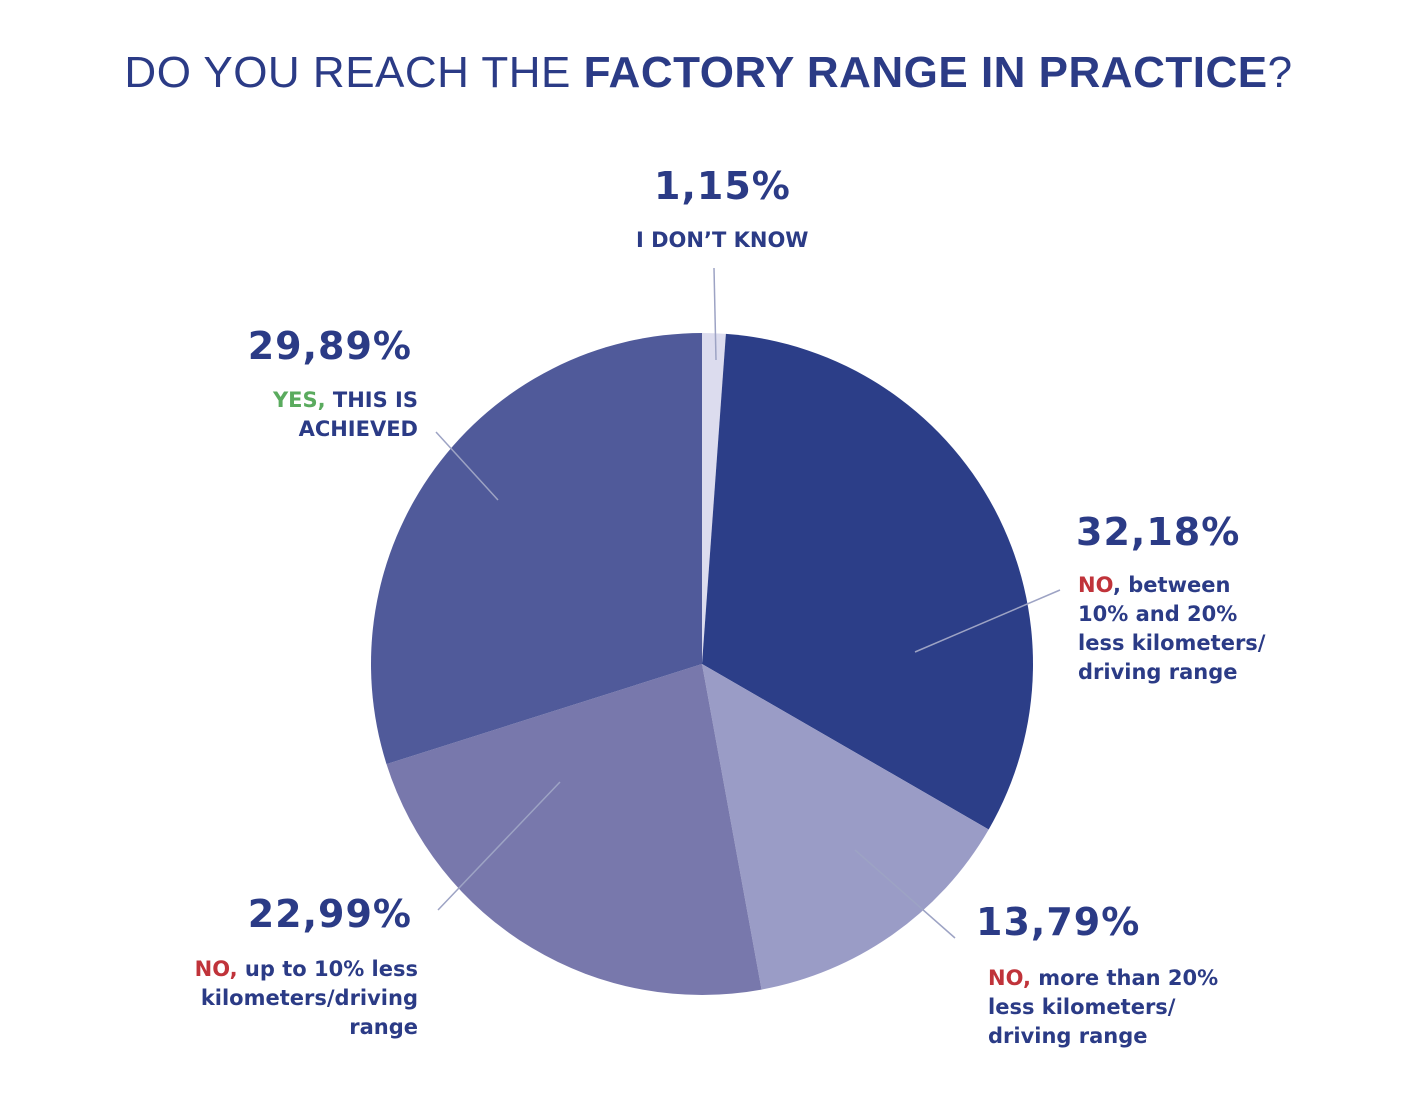 Image resolution: width=1417 pixels, height=1114 pixels. What do you see at coordinates (309, 998) in the screenshot?
I see `label-text: up to 10% less kilometers/driving range` at bounding box center [309, 998].